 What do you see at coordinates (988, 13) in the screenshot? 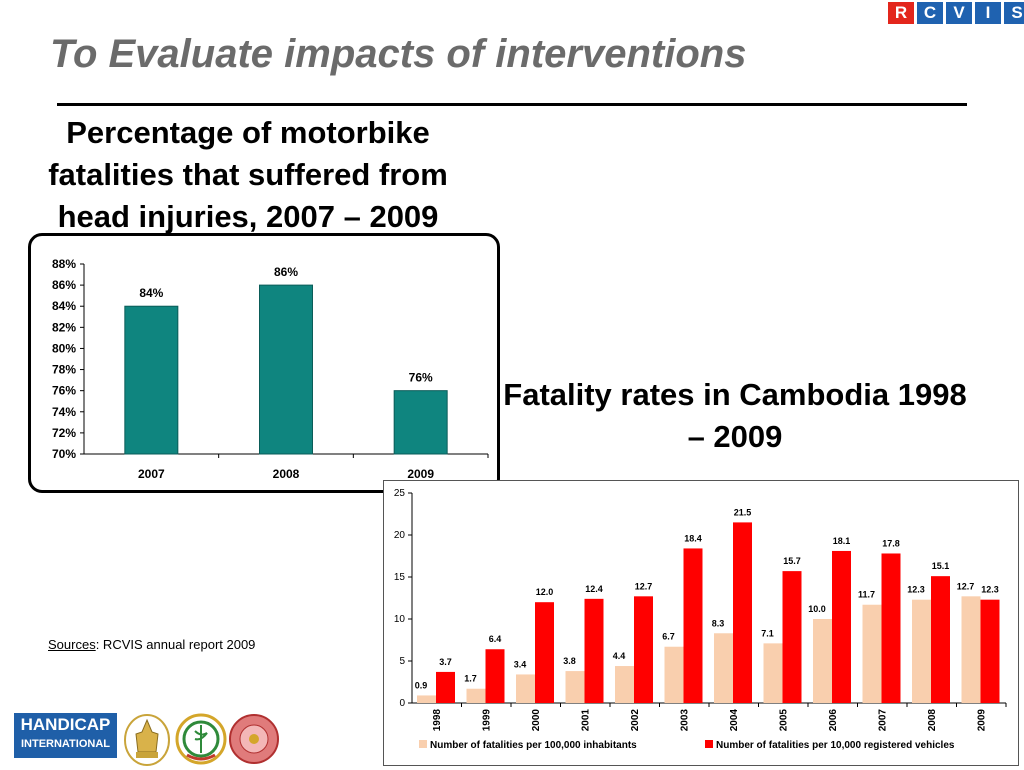
I see `rcvis-logo-letter: I` at bounding box center [988, 13].